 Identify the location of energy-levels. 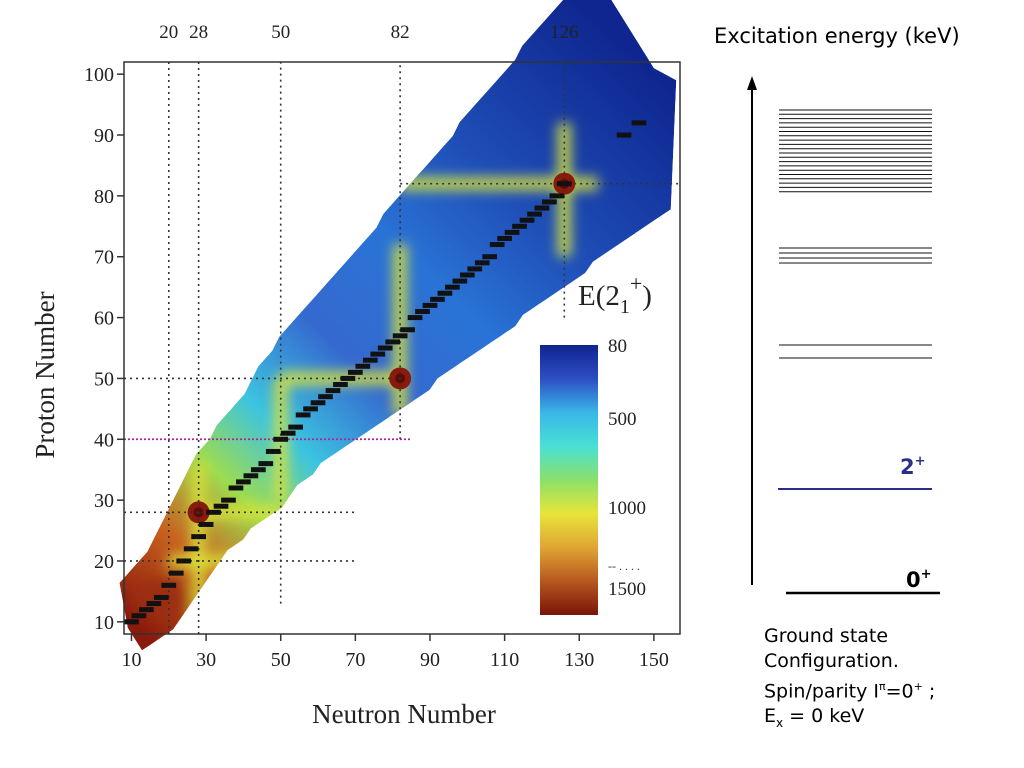
(855, 234).